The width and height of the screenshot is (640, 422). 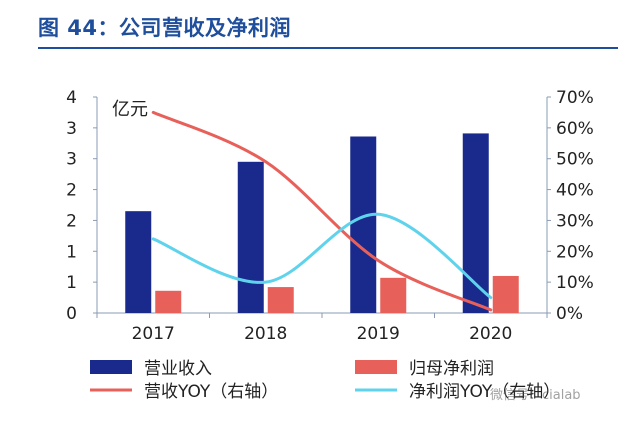 What do you see at coordinates (71, 98) in the screenshot?
I see `left-tick-label: 4` at bounding box center [71, 98].